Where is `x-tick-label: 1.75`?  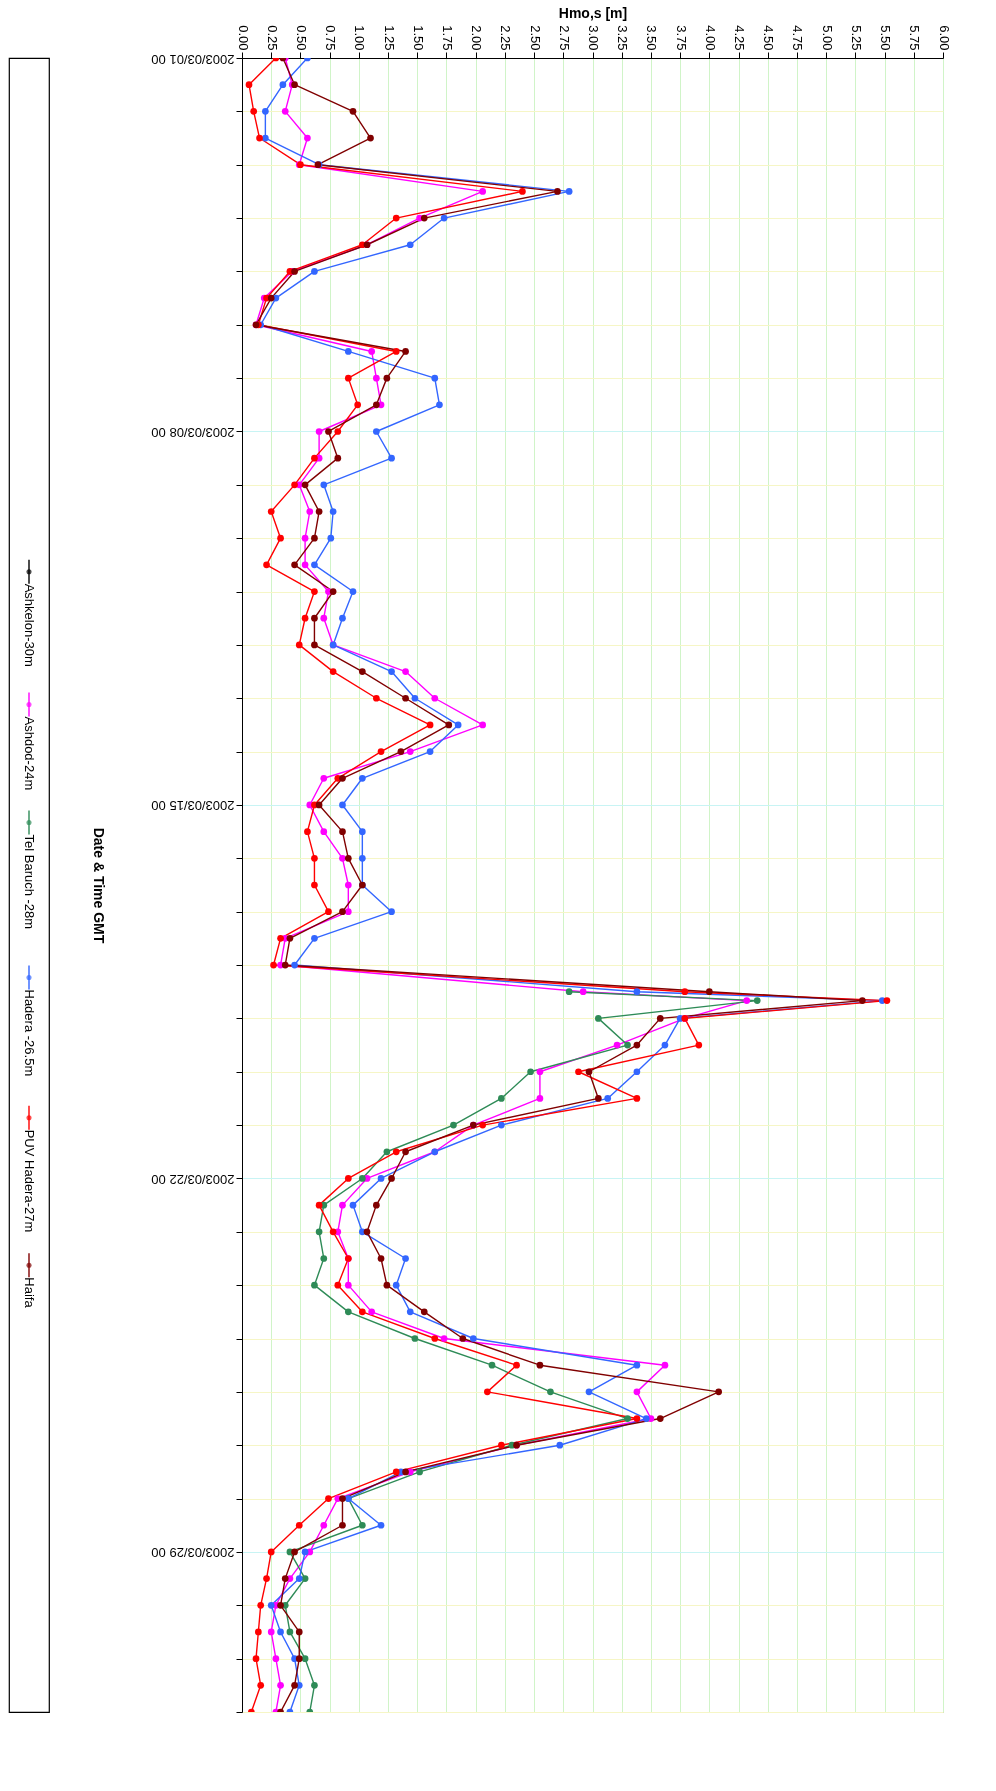 x-tick-label: 1.75 is located at coordinates (447, 38).